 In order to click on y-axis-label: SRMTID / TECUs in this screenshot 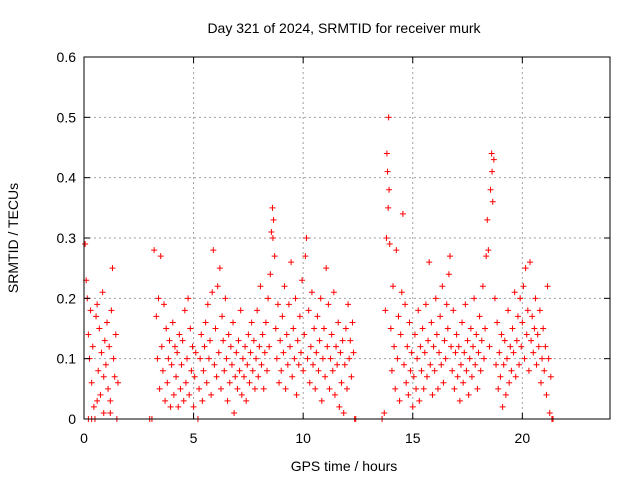, I will do `click(13, 238)`.